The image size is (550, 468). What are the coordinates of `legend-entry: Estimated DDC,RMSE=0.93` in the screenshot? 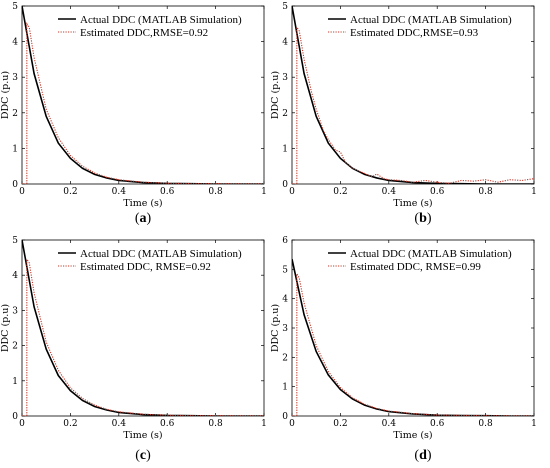 It's located at (414, 33).